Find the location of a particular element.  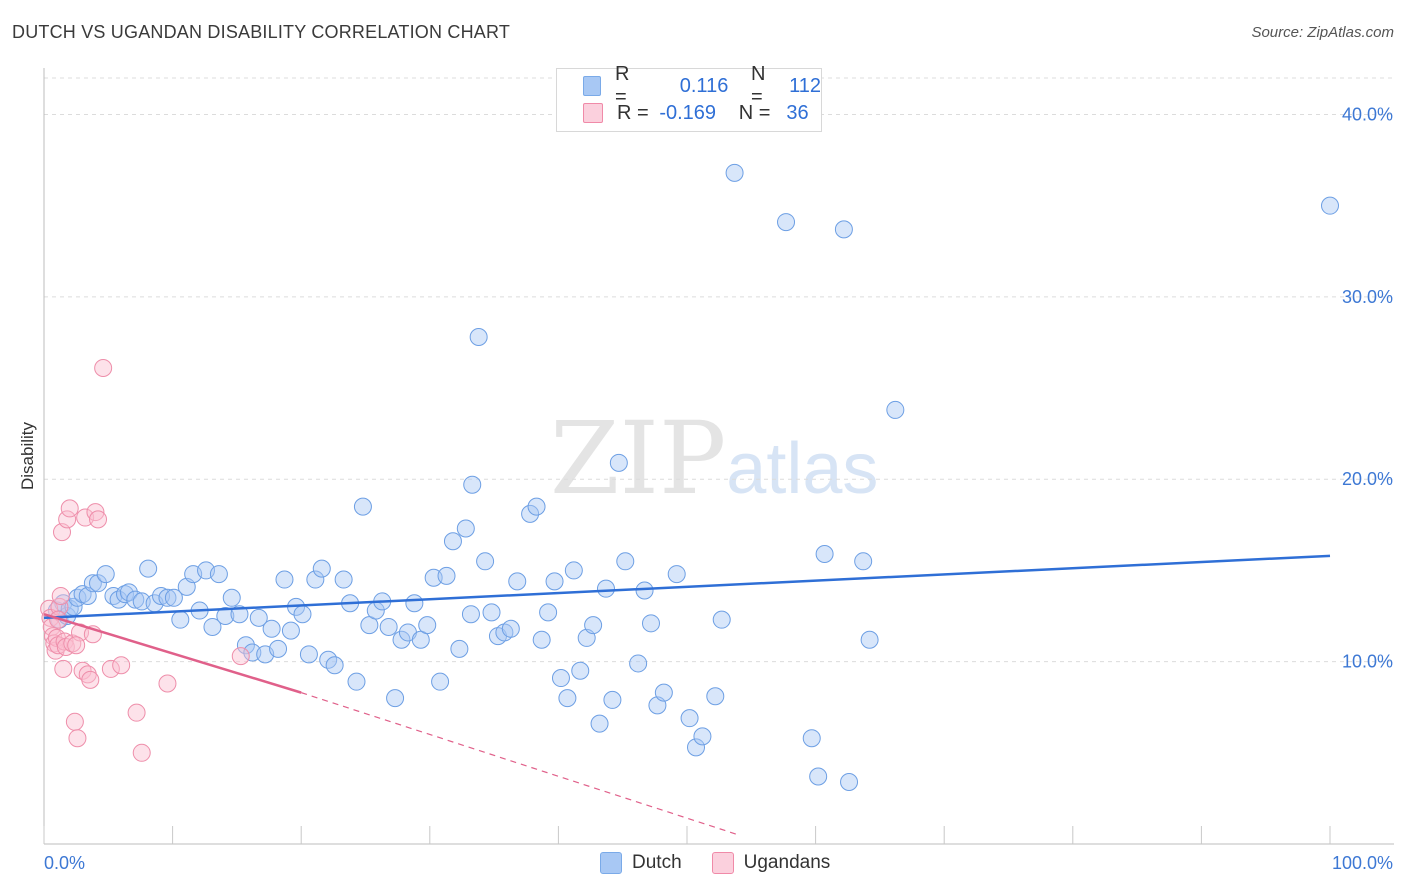

series-swatch-ugandans is located at coordinates (722, 863).